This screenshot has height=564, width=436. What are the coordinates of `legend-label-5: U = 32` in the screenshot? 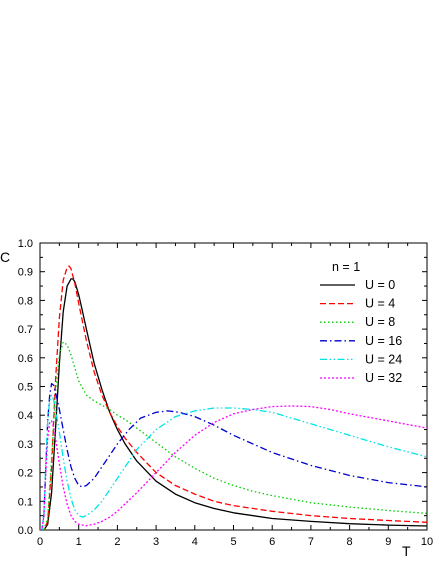 It's located at (383, 378).